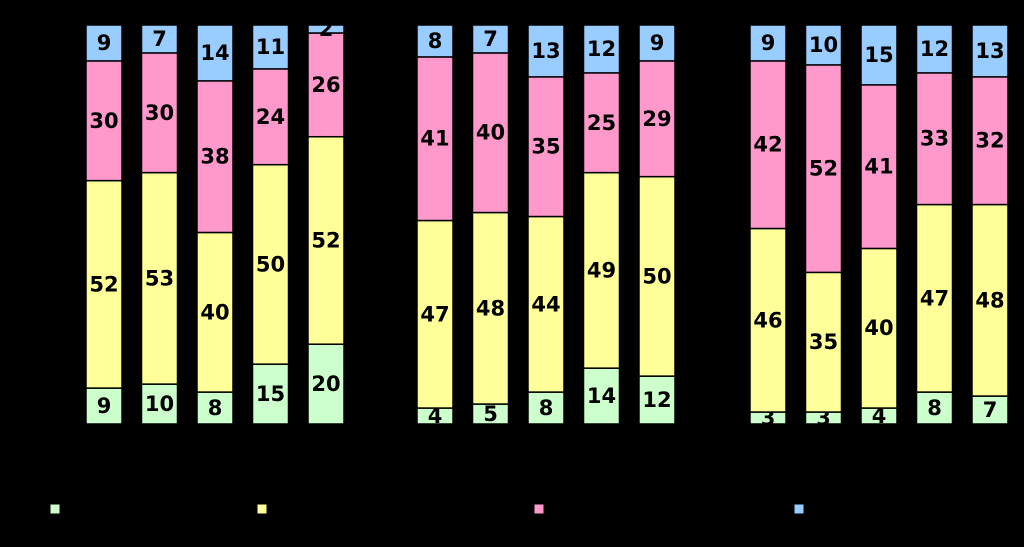 The image size is (1024, 547). I want to click on bar-segment-label: 33, so click(934, 139).